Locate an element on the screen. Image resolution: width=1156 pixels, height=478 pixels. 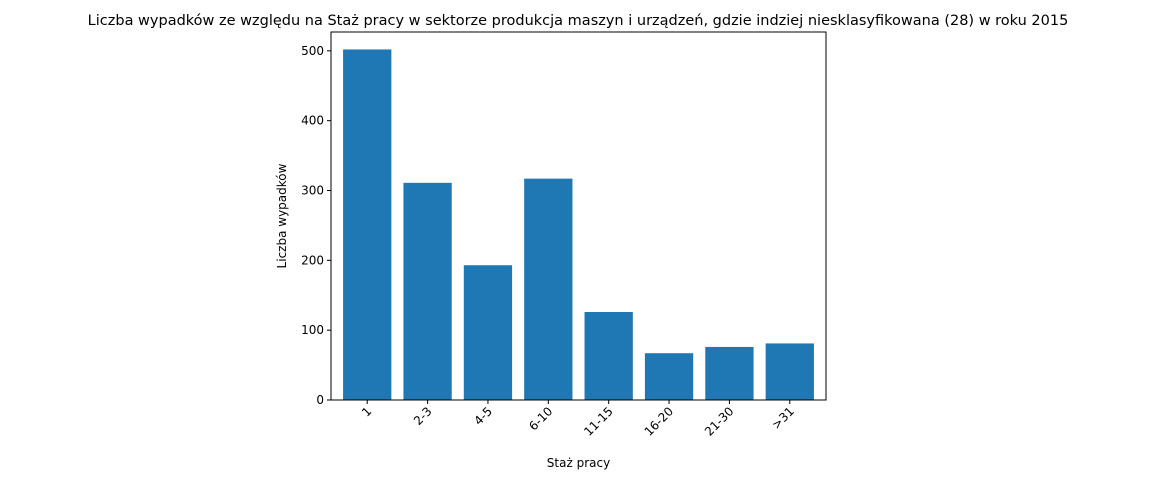
x-tick-label: 6-10 is located at coordinates (540, 418).